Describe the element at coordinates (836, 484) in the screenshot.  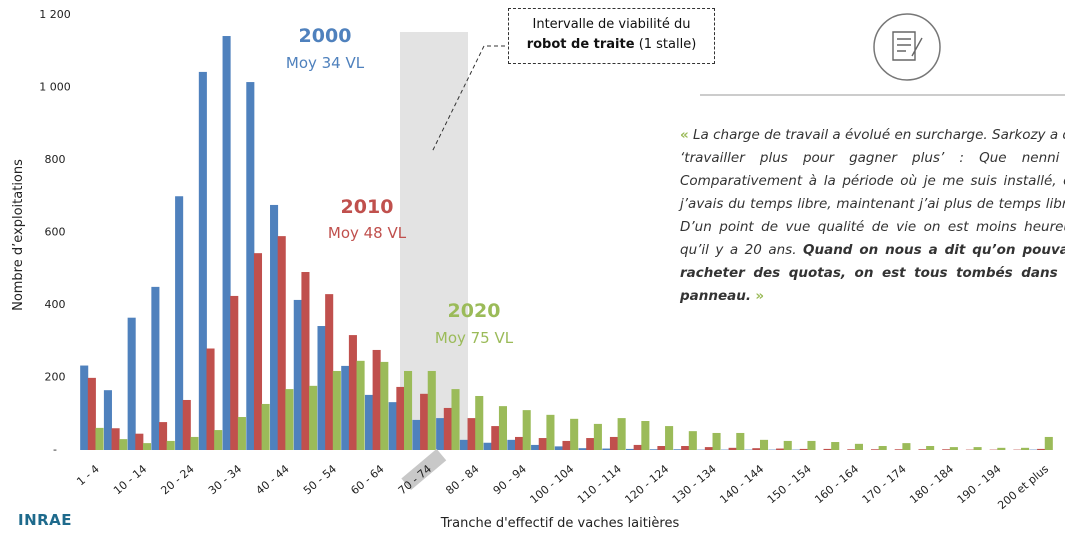
I see `x-tick-label: 160 - 164` at that location.